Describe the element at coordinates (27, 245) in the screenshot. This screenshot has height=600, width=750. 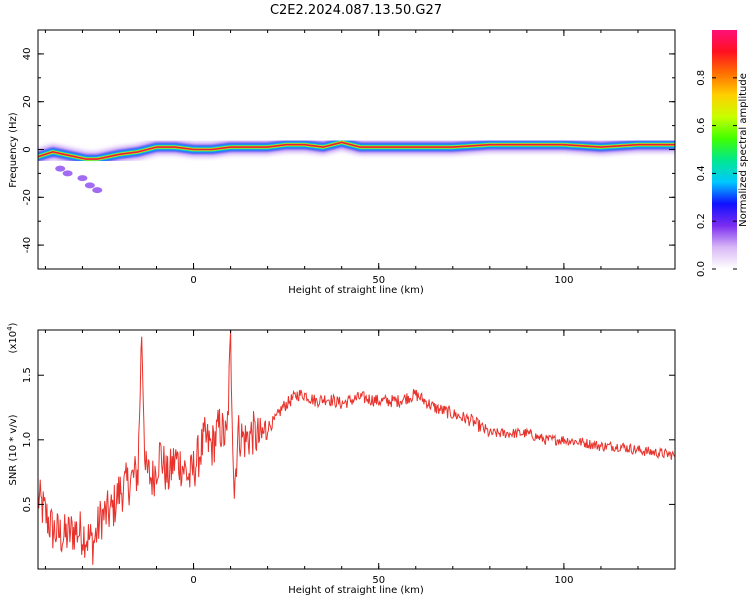
I see `spectrogram-y-tick-label-0: -40` at that location.